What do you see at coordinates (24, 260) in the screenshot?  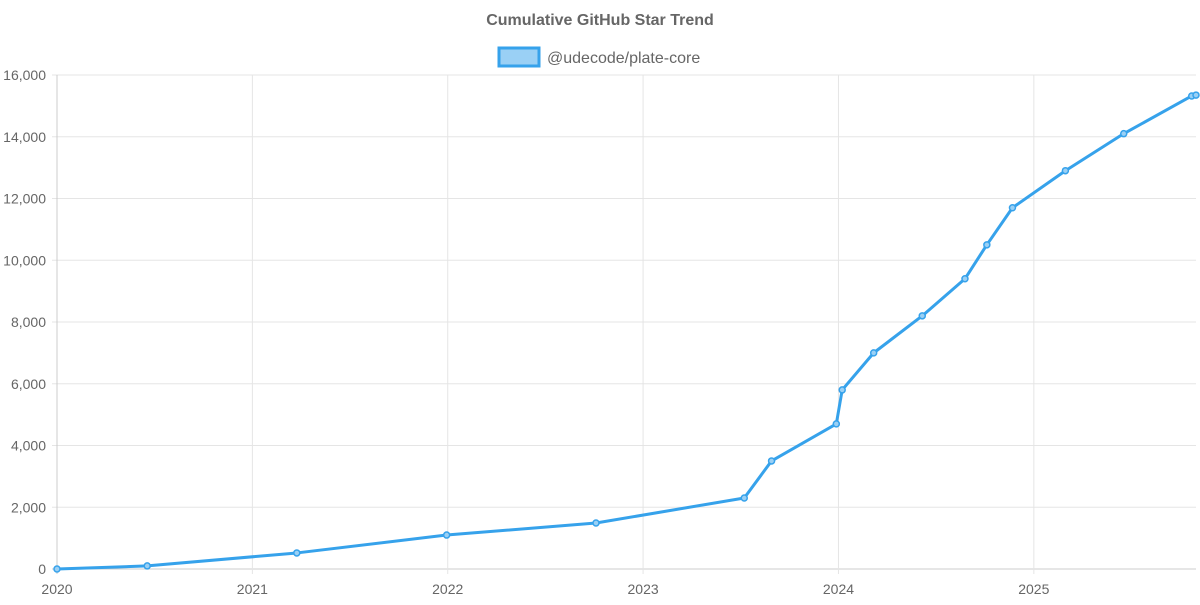 I see `y-tick-label: 10,000` at bounding box center [24, 260].